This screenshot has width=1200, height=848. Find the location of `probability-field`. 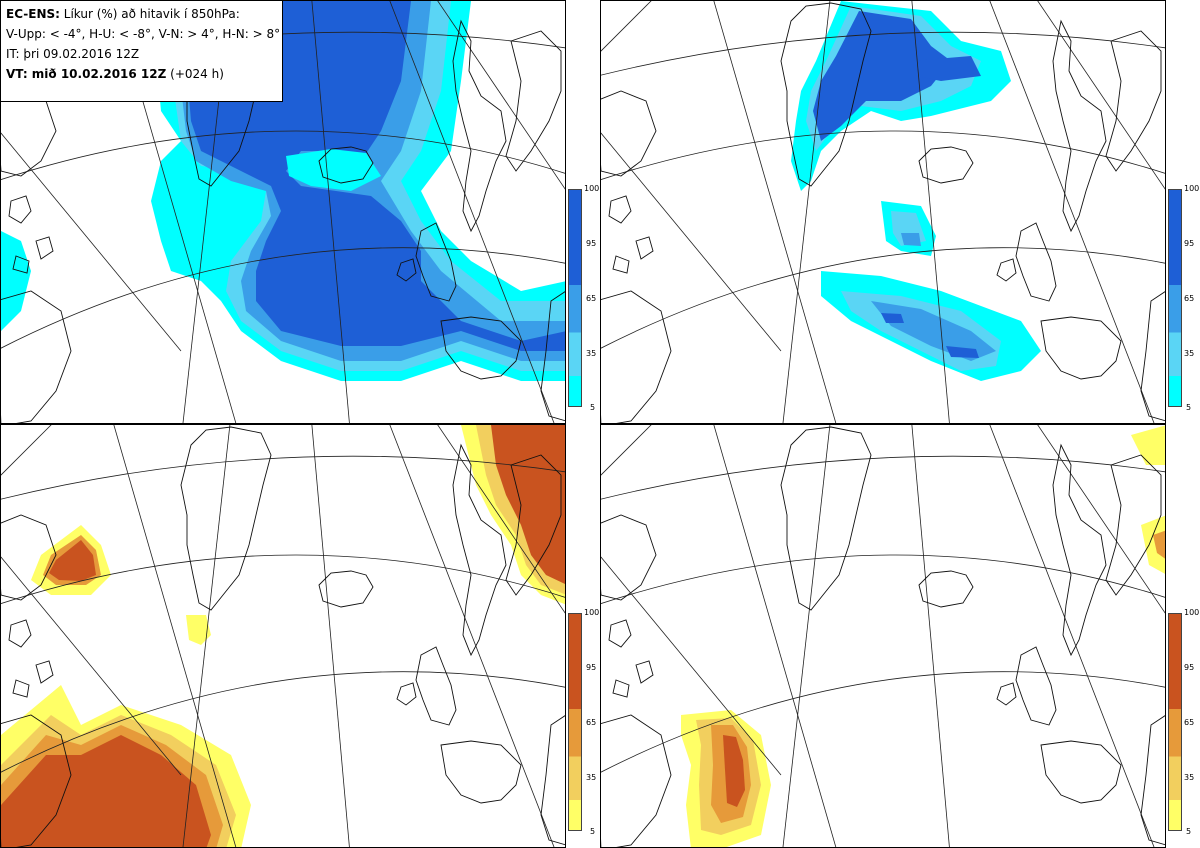

probability-field is located at coordinates (916, 191).